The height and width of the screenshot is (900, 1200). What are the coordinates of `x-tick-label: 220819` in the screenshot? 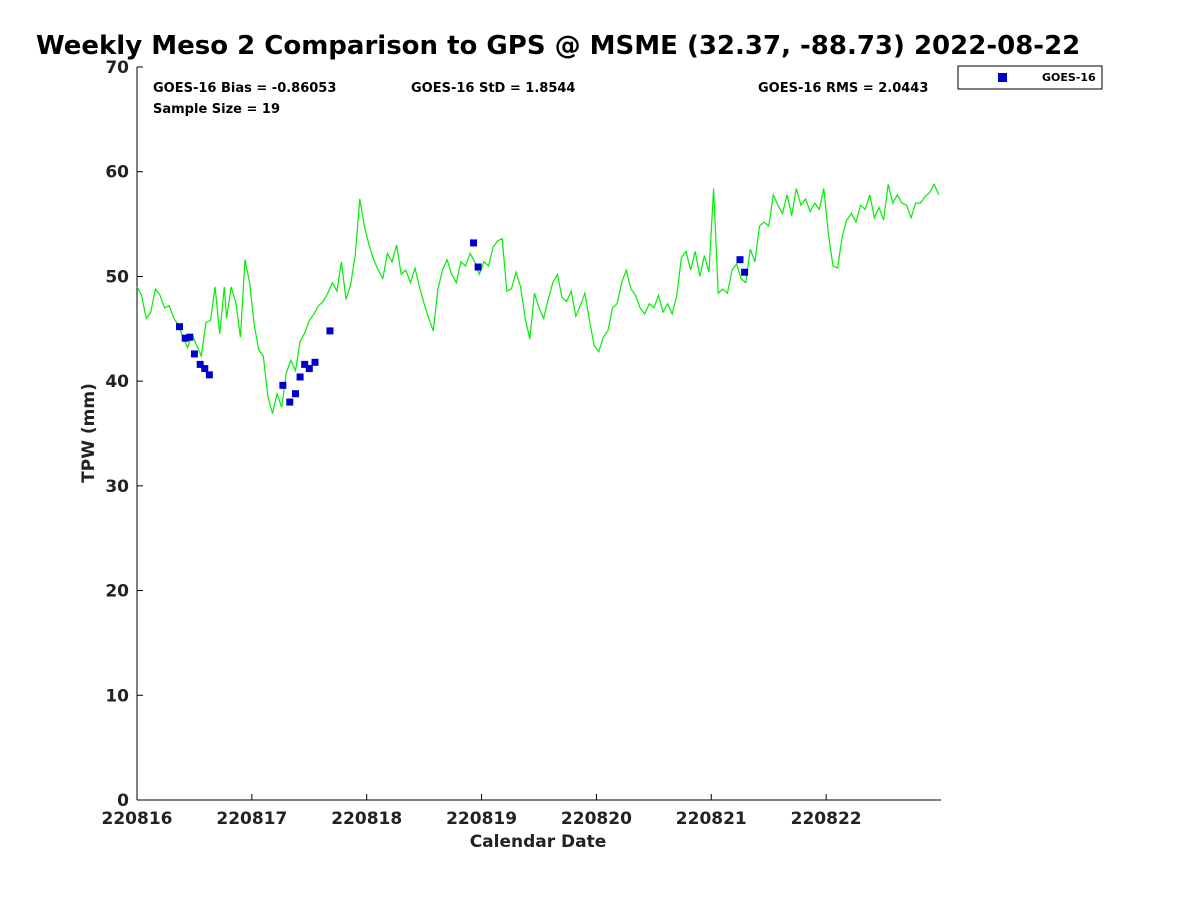 It's located at (481, 819).